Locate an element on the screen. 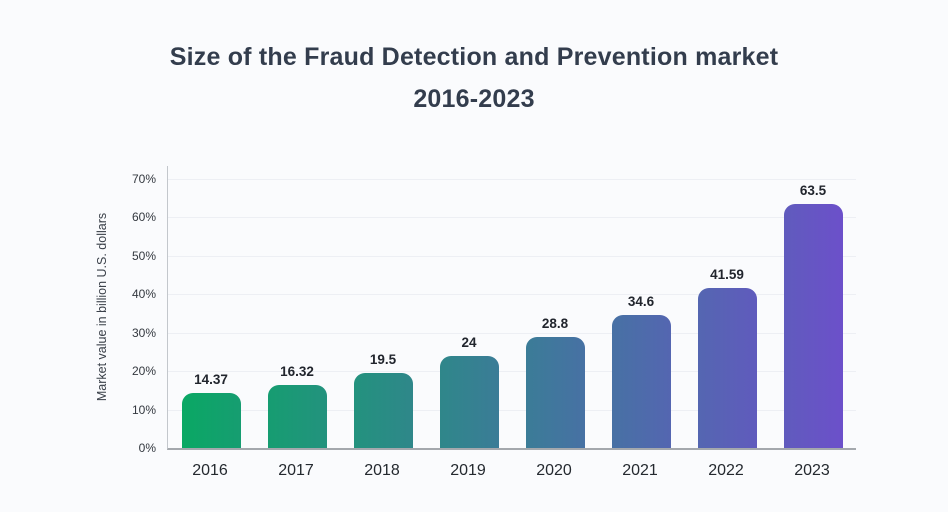 This screenshot has height=512, width=948. y-tick-label: 40% is located at coordinates (143, 294).